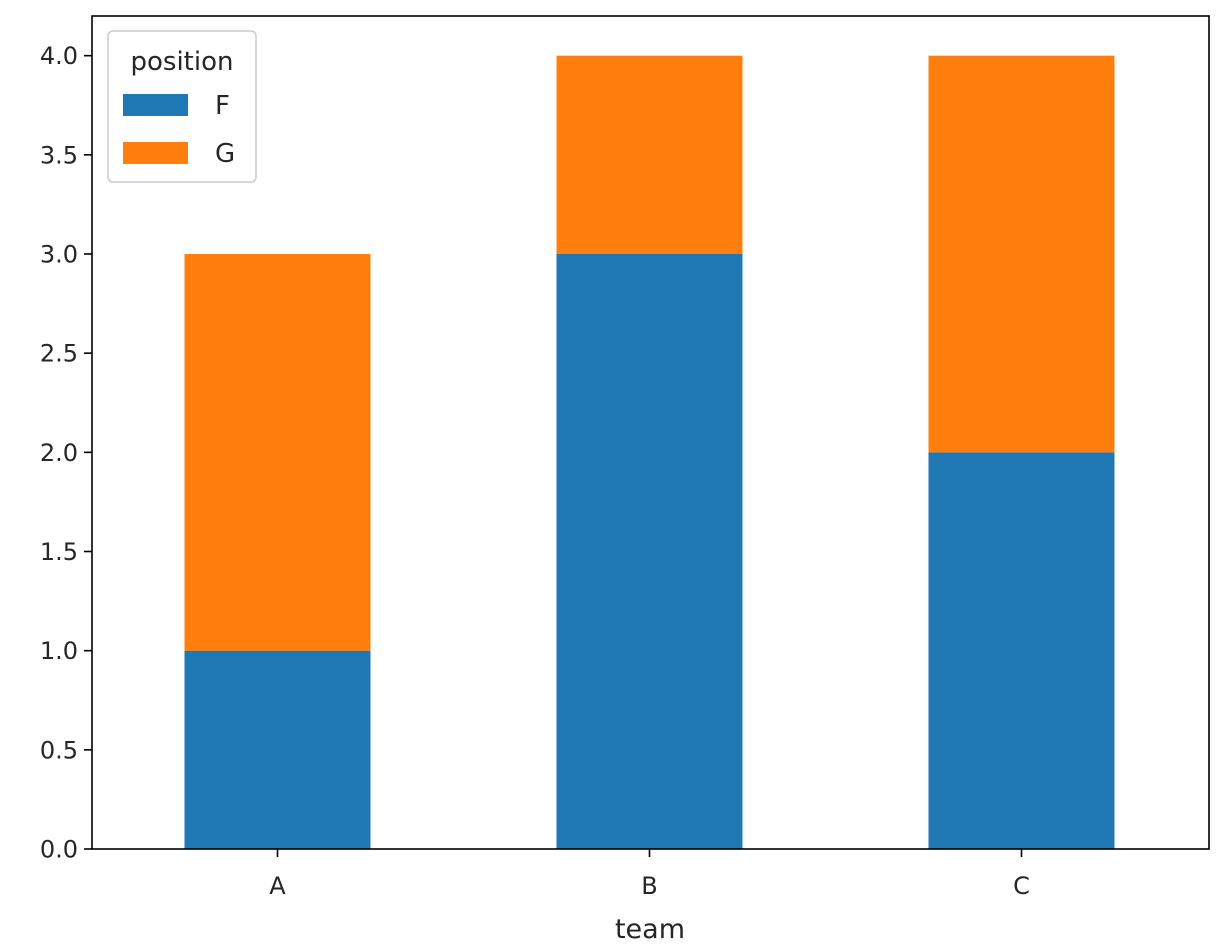 The image size is (1226, 947). Describe the element at coordinates (277, 452) in the screenshot. I see `bar-a-g` at that location.